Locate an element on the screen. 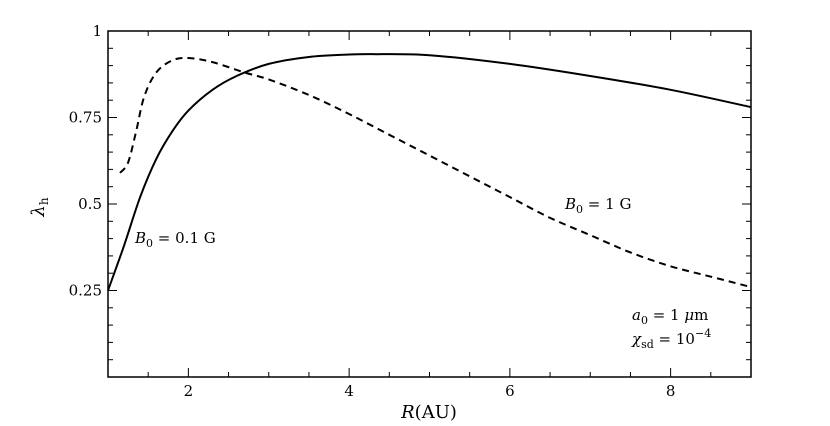 The image size is (830, 426). x-tick-label: 2 is located at coordinates (189, 391).